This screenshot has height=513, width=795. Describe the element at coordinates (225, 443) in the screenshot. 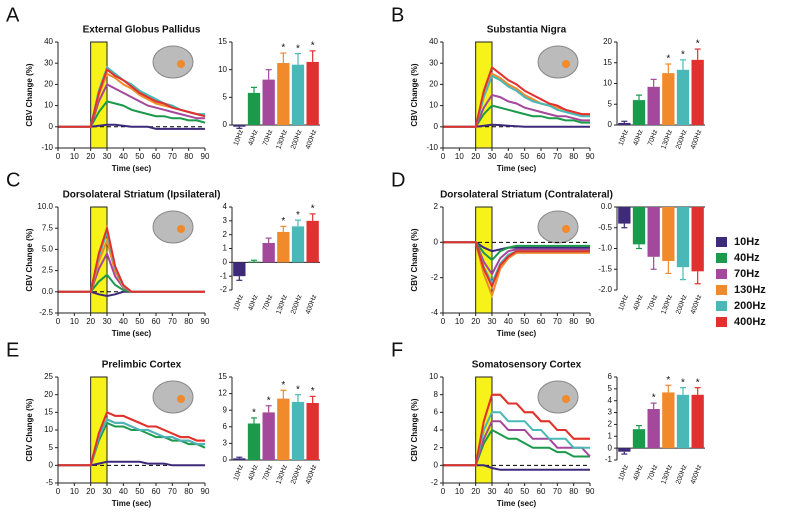

I see `y-tick-label: 3` at that location.